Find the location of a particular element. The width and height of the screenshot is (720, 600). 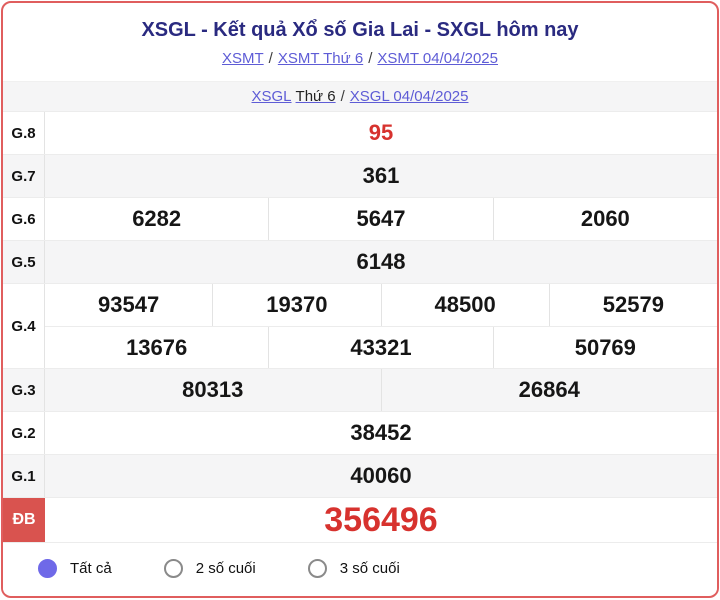

prize-number-row: 6282 5647 2060 is located at coordinates (381, 219).